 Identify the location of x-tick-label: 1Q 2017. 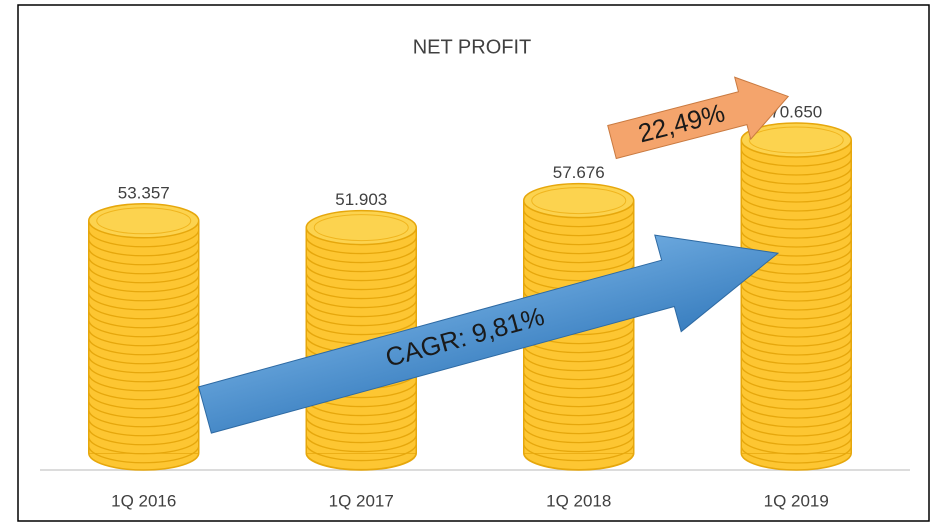
(361, 500).